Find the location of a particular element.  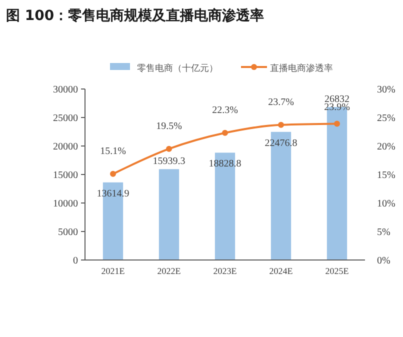

y-tick-label: 5000 is located at coordinates (68, 232).